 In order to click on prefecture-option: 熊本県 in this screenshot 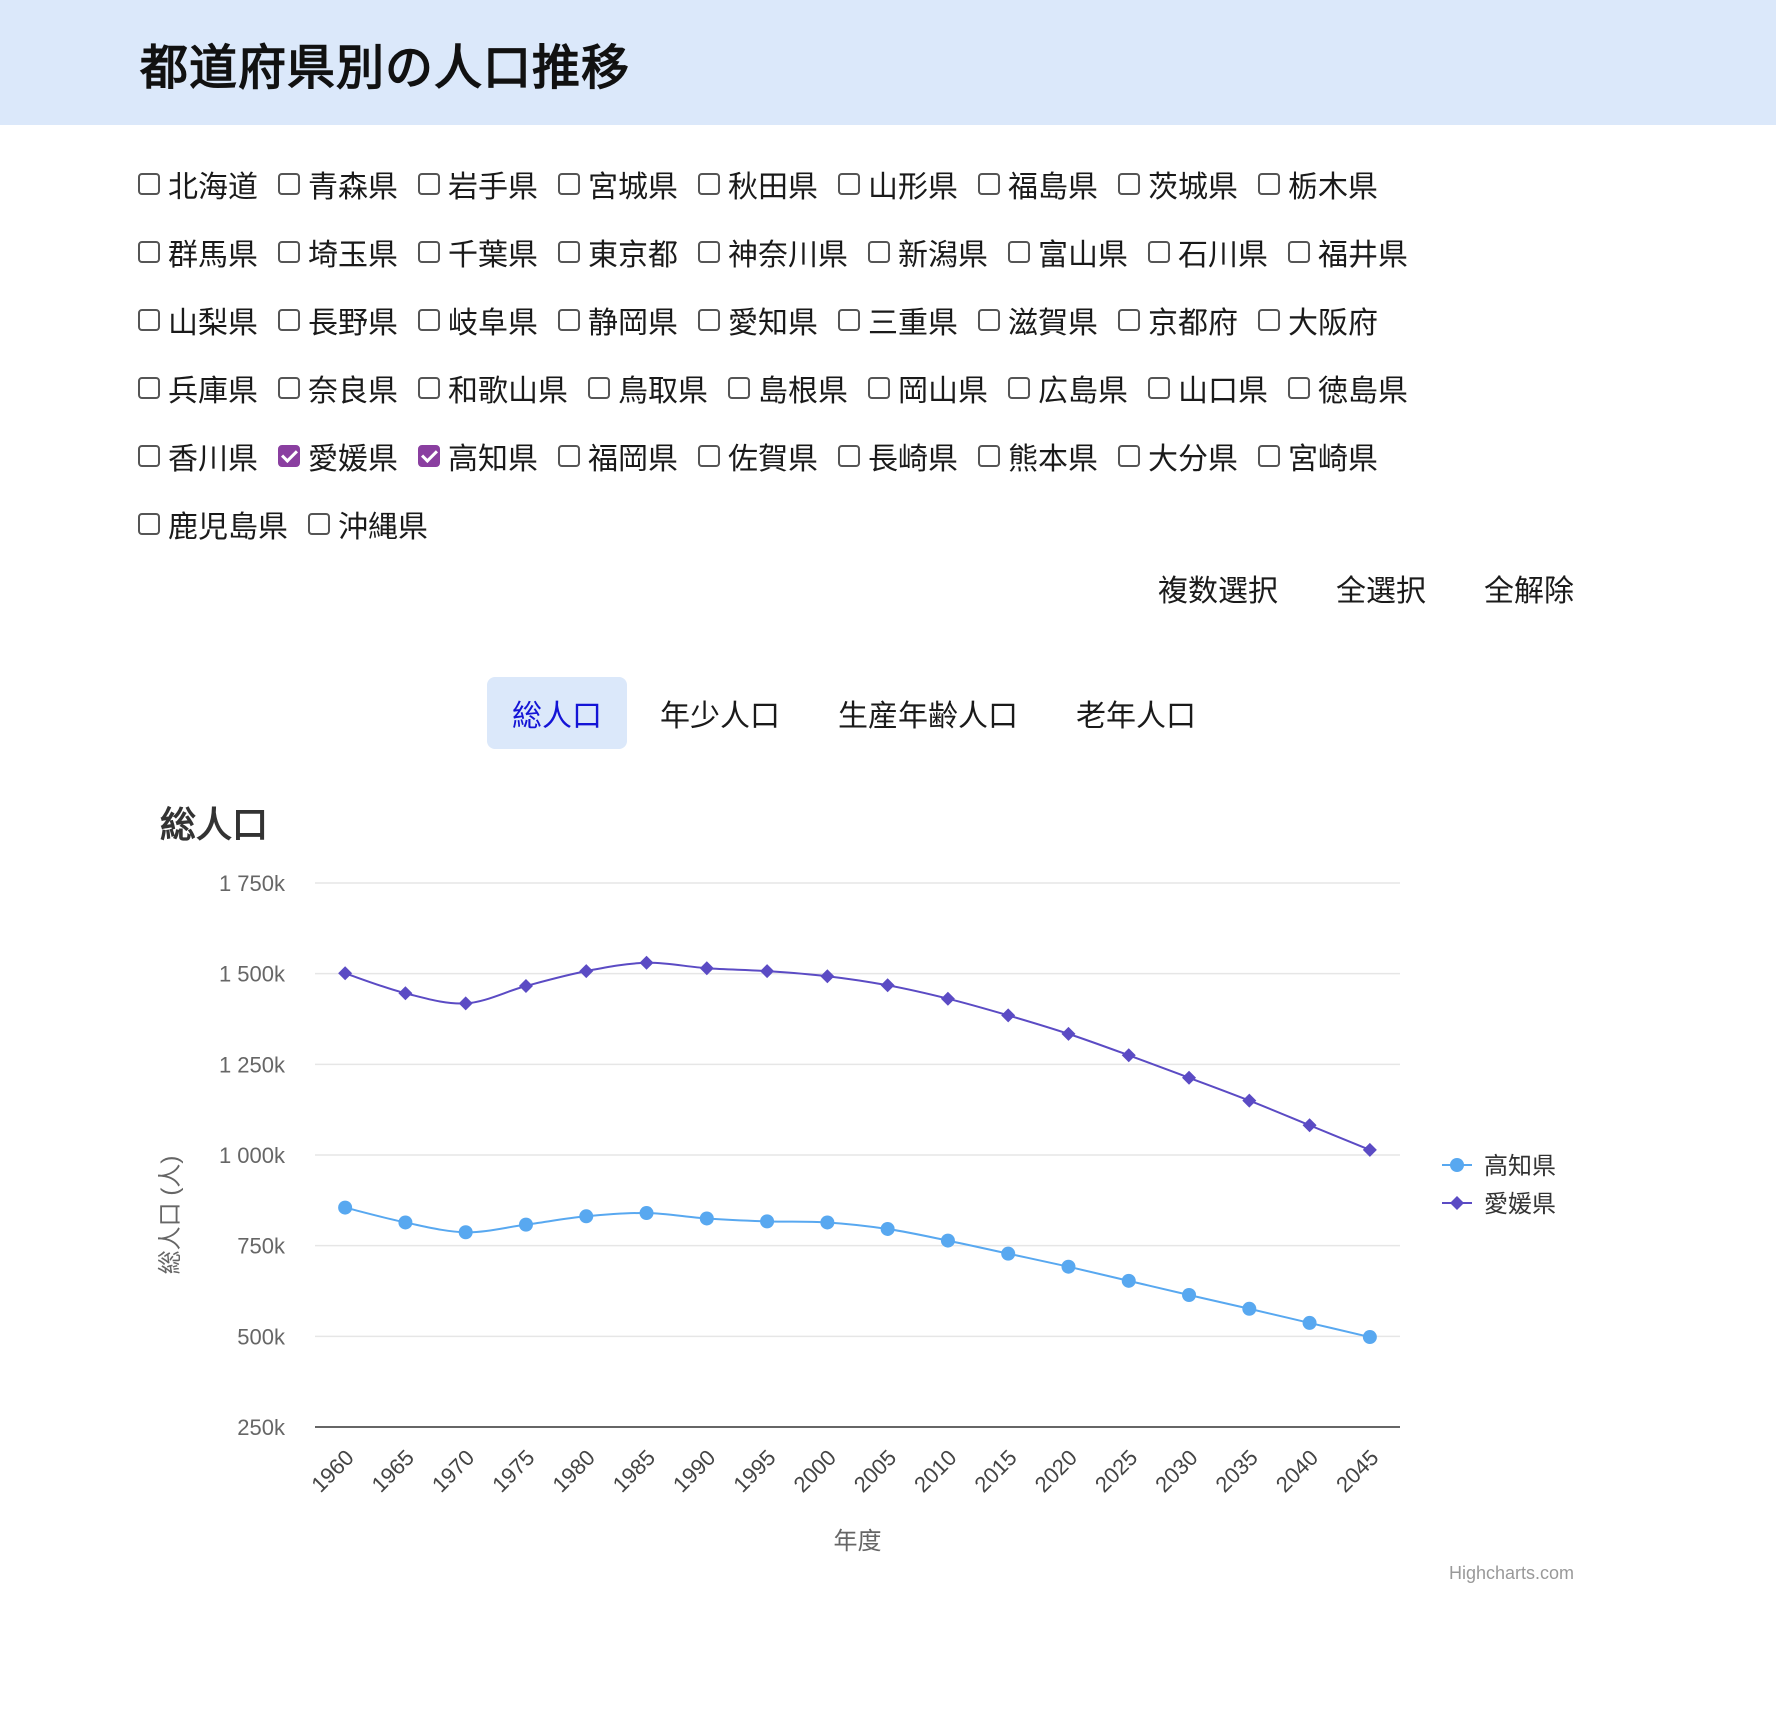, I will do `click(1038, 456)`.